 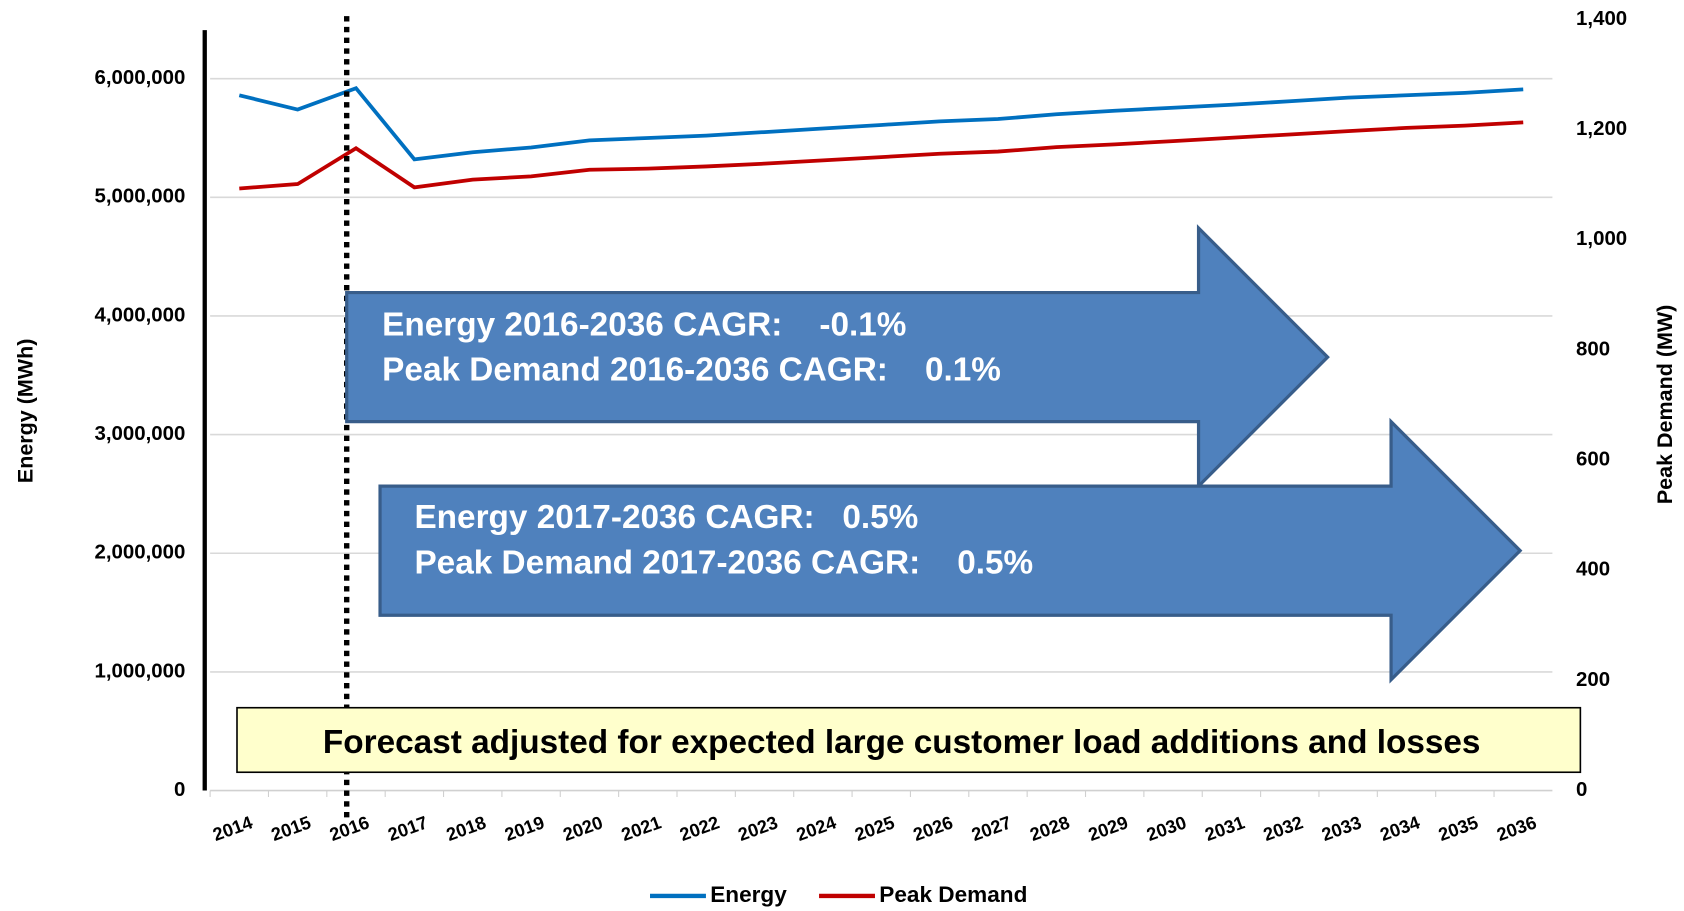 I want to click on y2-tick-label: 0, so click(x=1581, y=790).